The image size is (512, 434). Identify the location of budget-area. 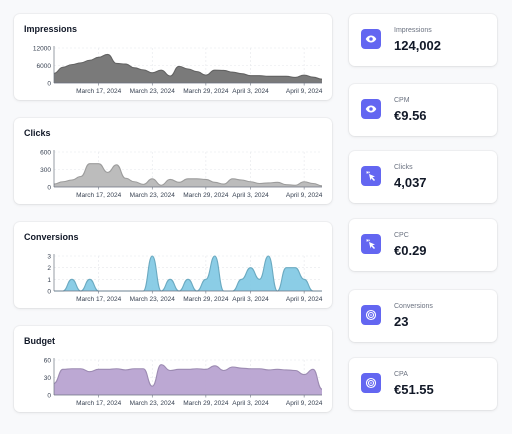
(188, 379).